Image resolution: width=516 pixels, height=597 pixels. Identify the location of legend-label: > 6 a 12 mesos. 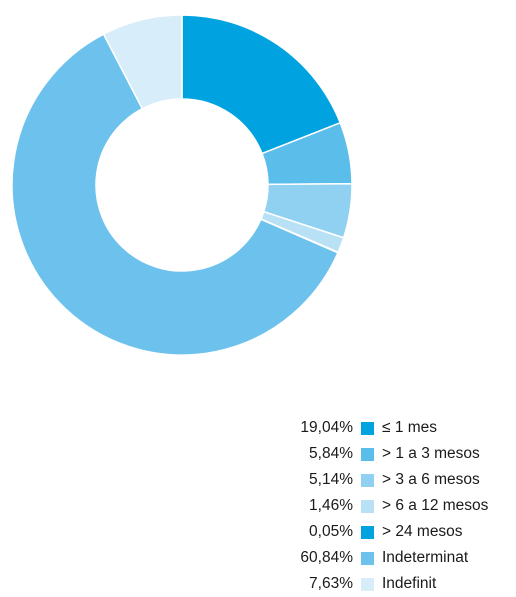
(435, 505).